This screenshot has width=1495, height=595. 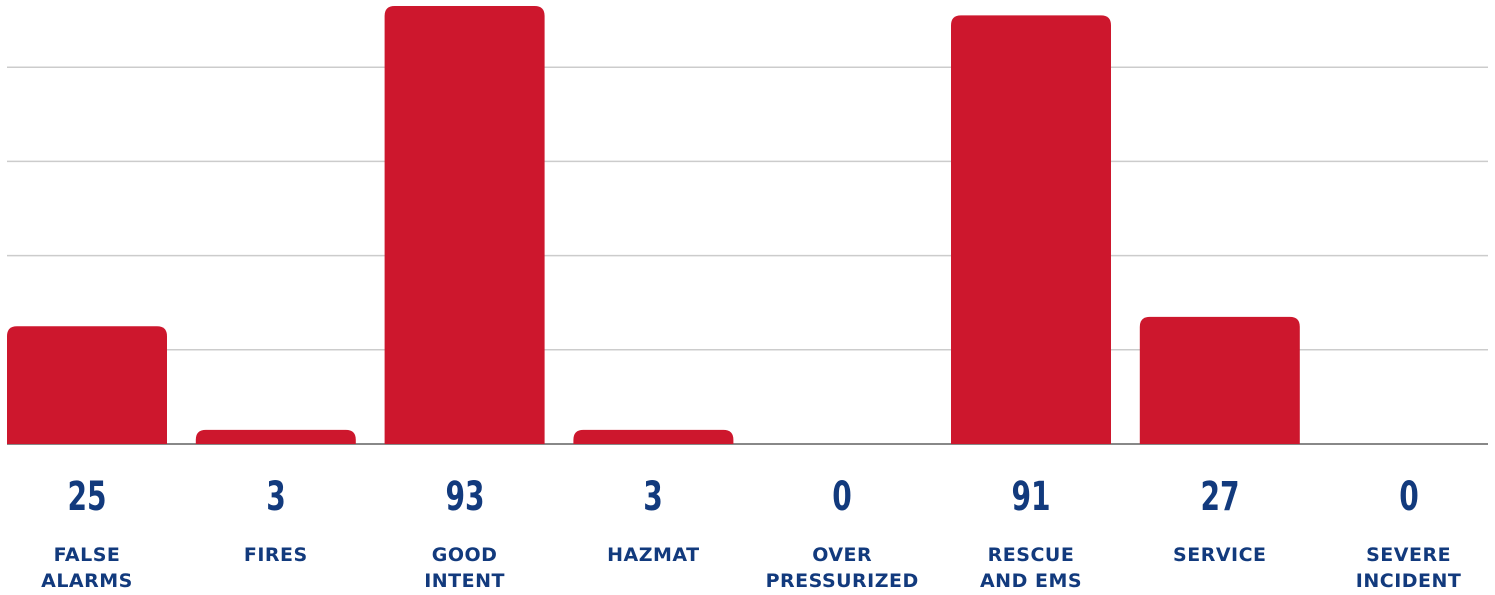 What do you see at coordinates (275, 555) in the screenshot?
I see `category-label: FIRES` at bounding box center [275, 555].